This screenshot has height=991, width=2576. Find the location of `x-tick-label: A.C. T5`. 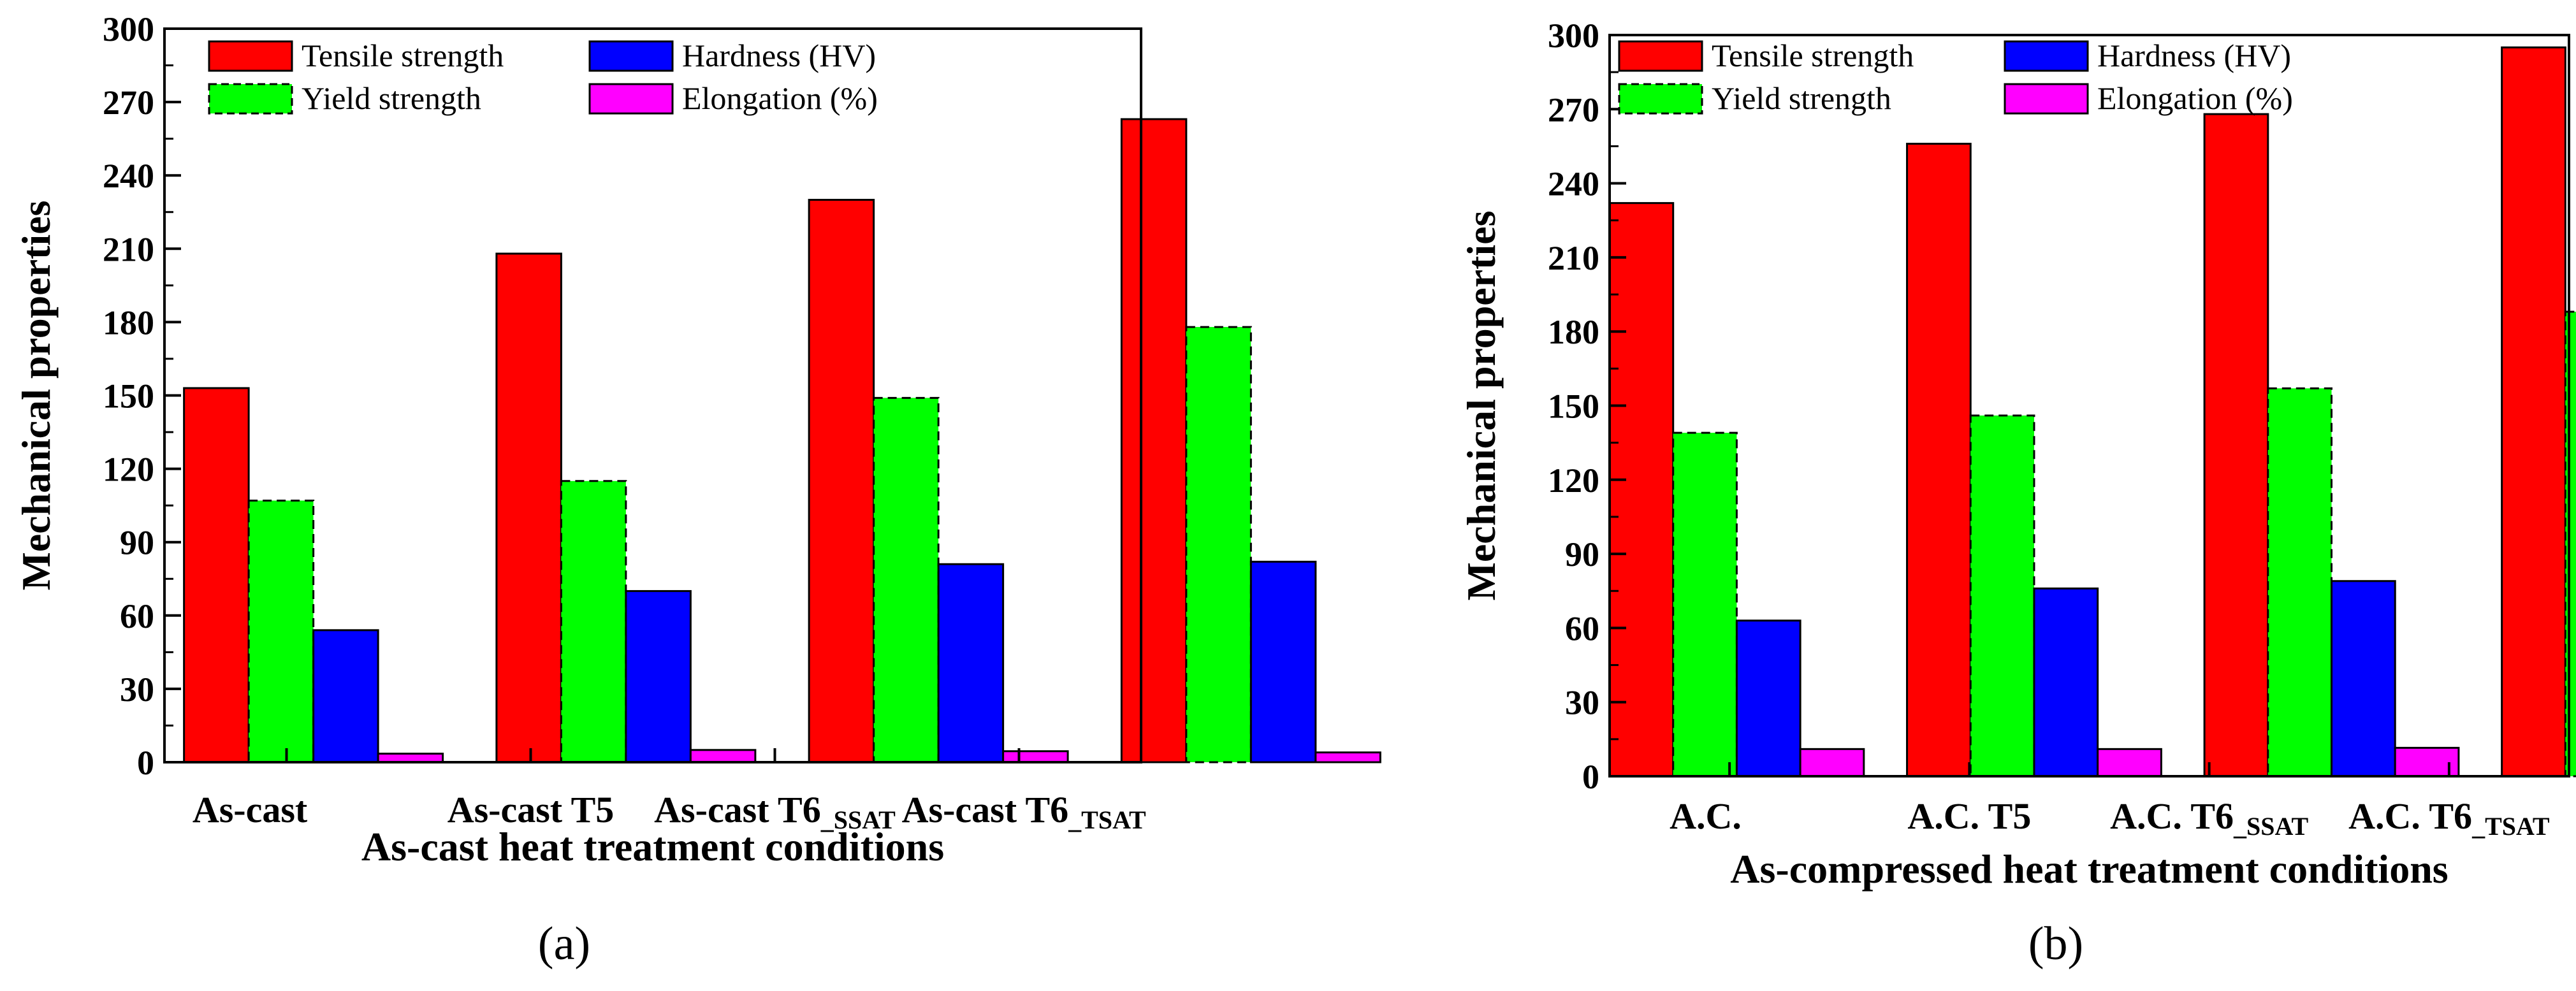

x-tick-label: A.C. T5 is located at coordinates (1969, 816).